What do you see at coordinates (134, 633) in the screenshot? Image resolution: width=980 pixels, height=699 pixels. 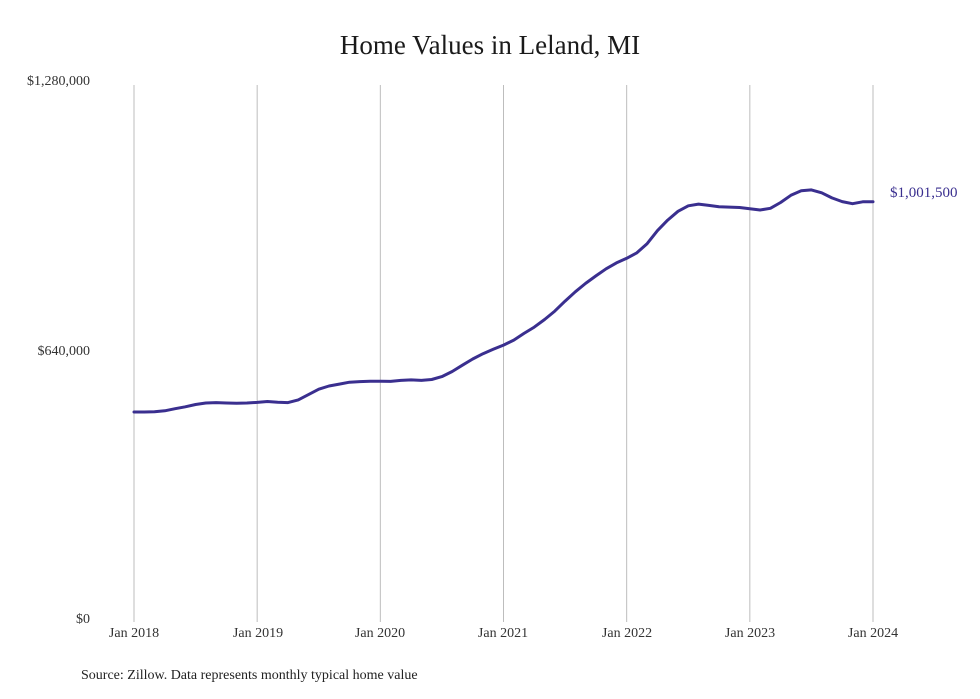 I see `x-tick-2018: Jan 2018` at bounding box center [134, 633].